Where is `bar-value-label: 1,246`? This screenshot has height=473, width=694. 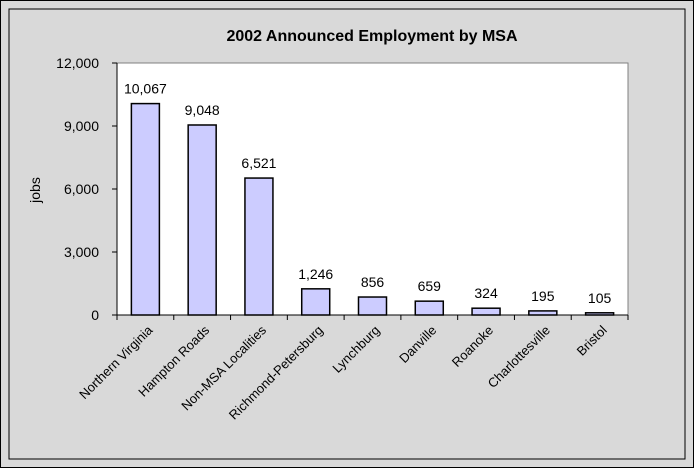
bar-value-label: 1,246 is located at coordinates (315, 274).